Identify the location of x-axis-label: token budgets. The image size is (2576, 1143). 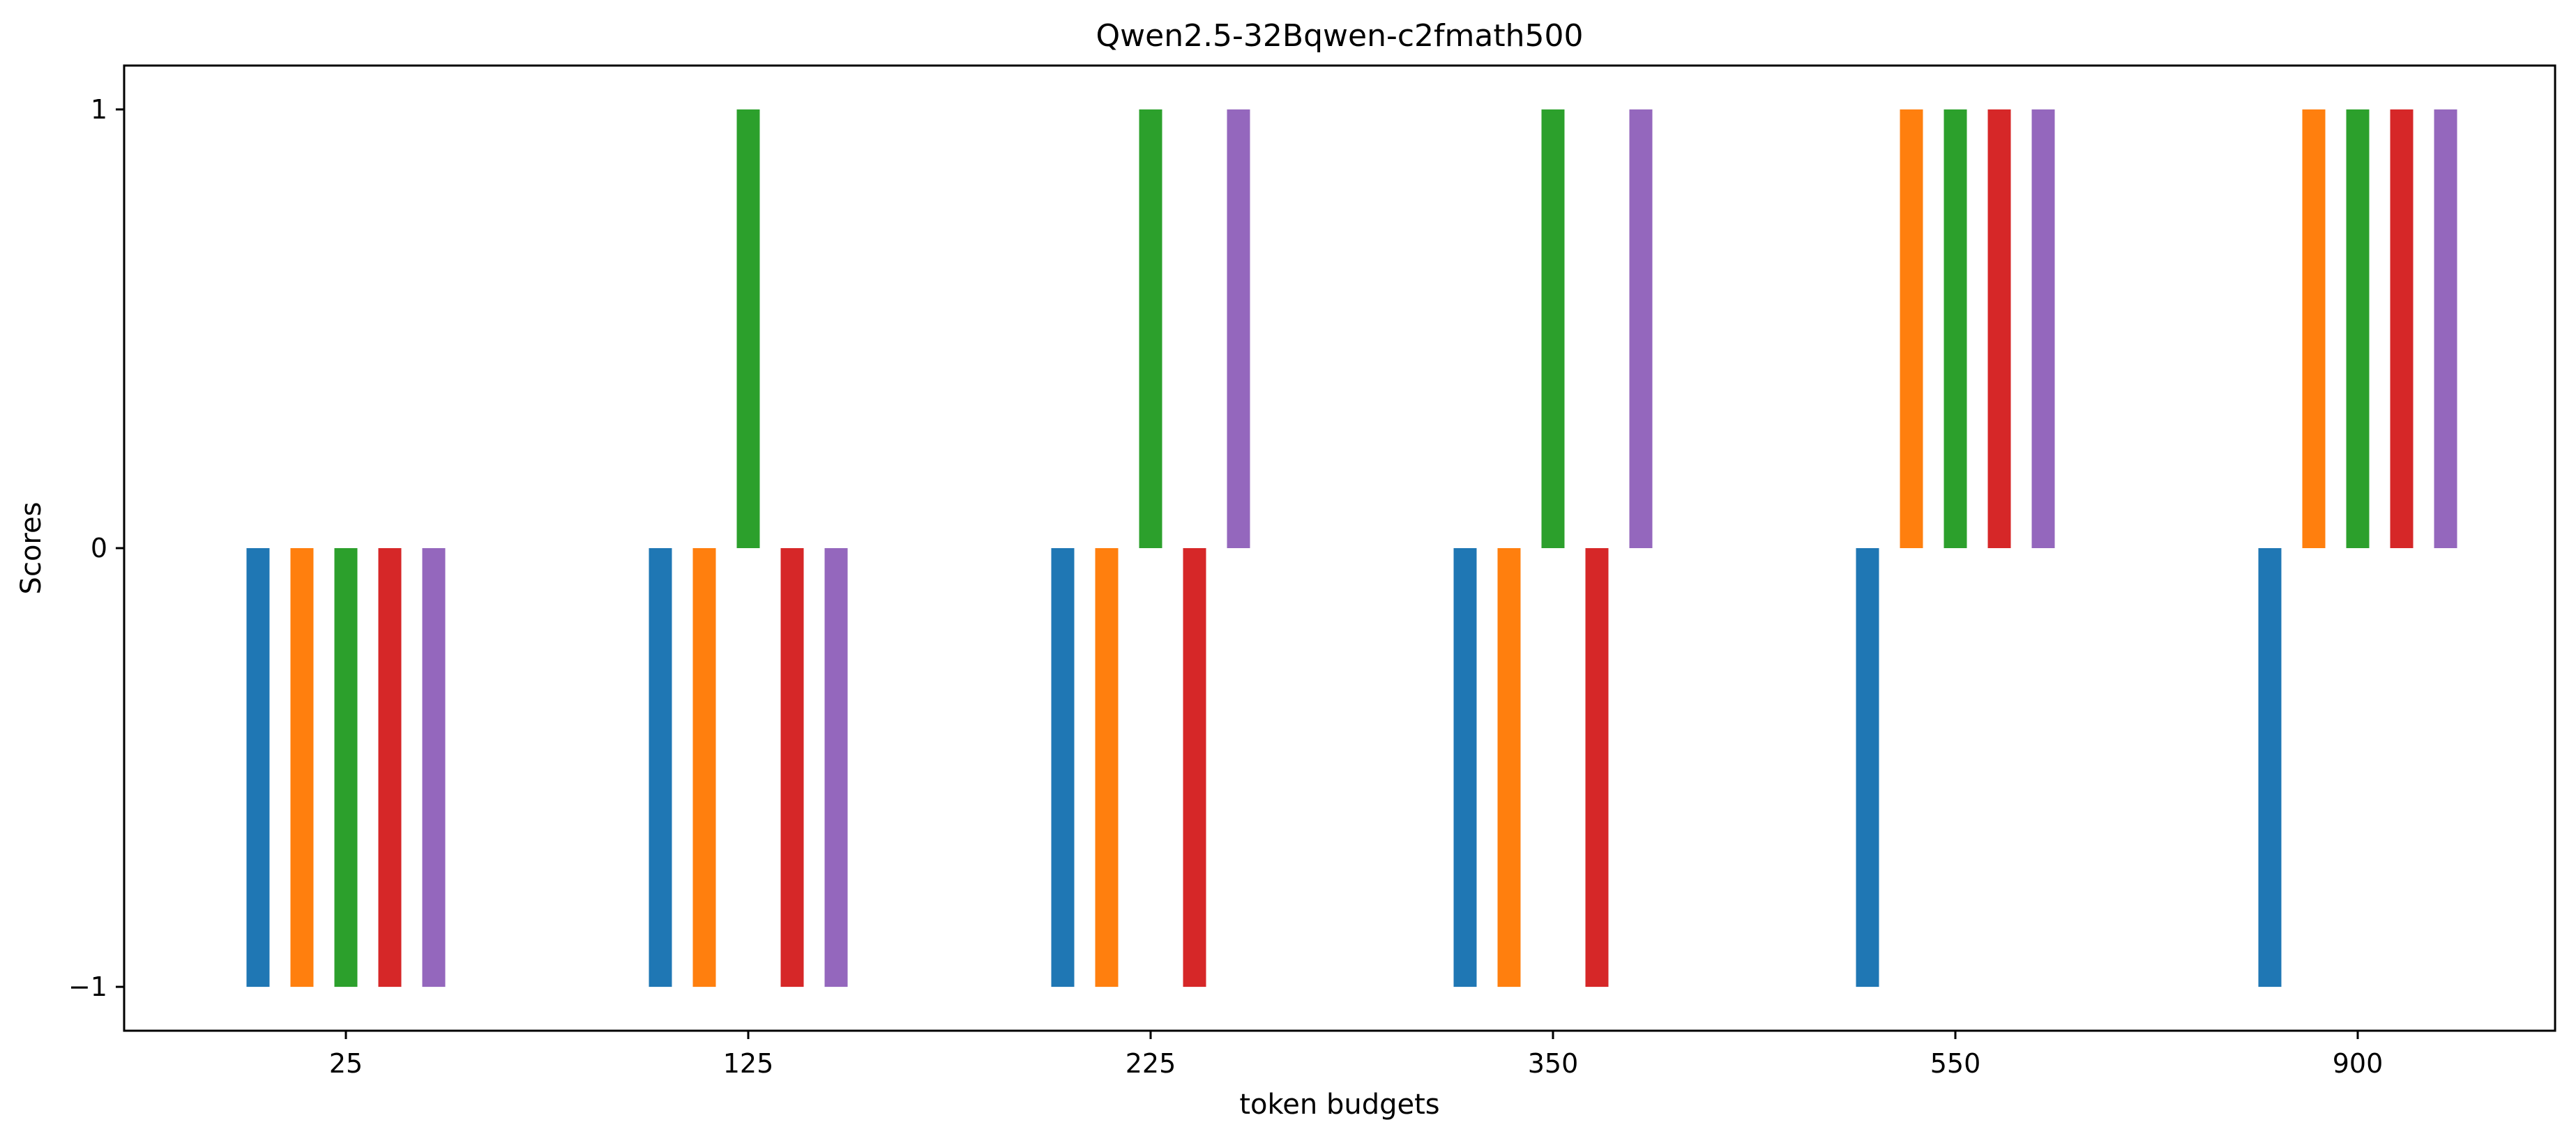
(1339, 1105).